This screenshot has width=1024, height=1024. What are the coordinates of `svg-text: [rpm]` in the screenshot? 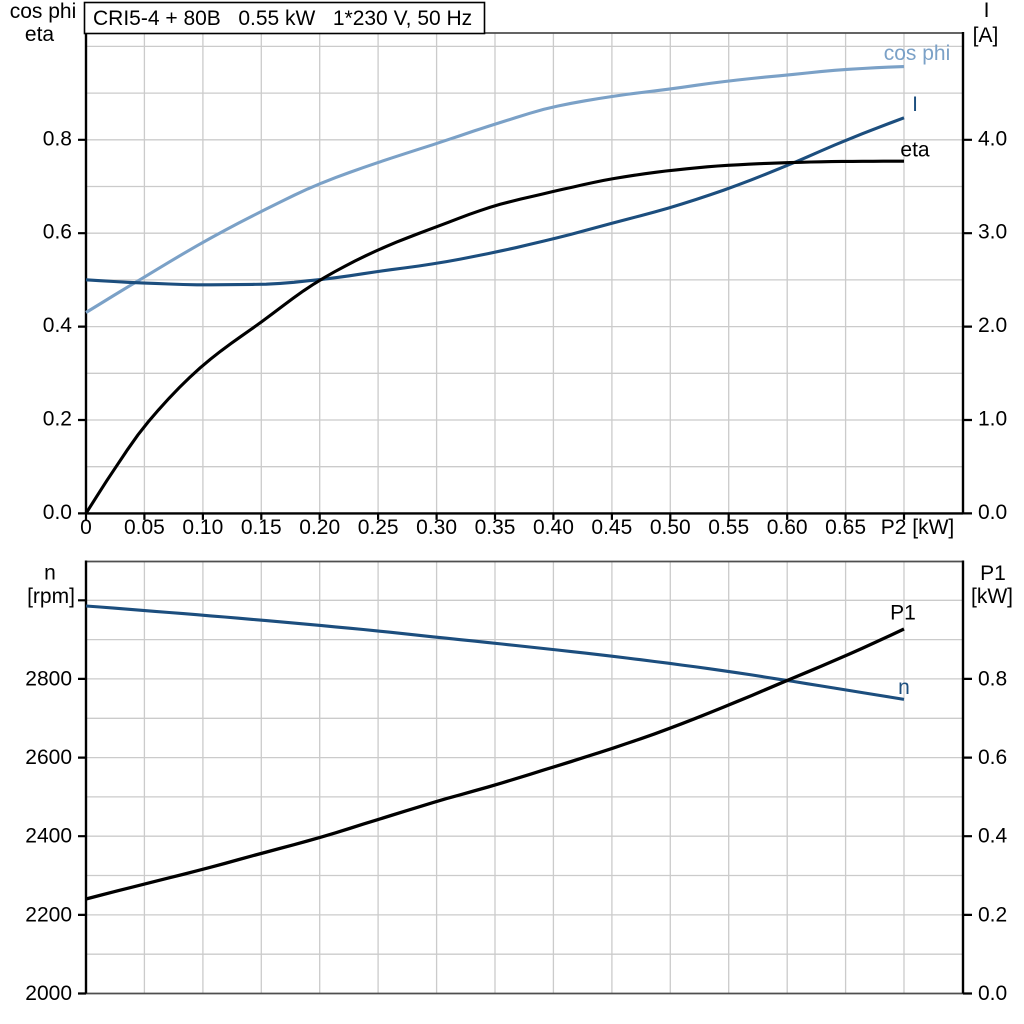 It's located at (51, 596).